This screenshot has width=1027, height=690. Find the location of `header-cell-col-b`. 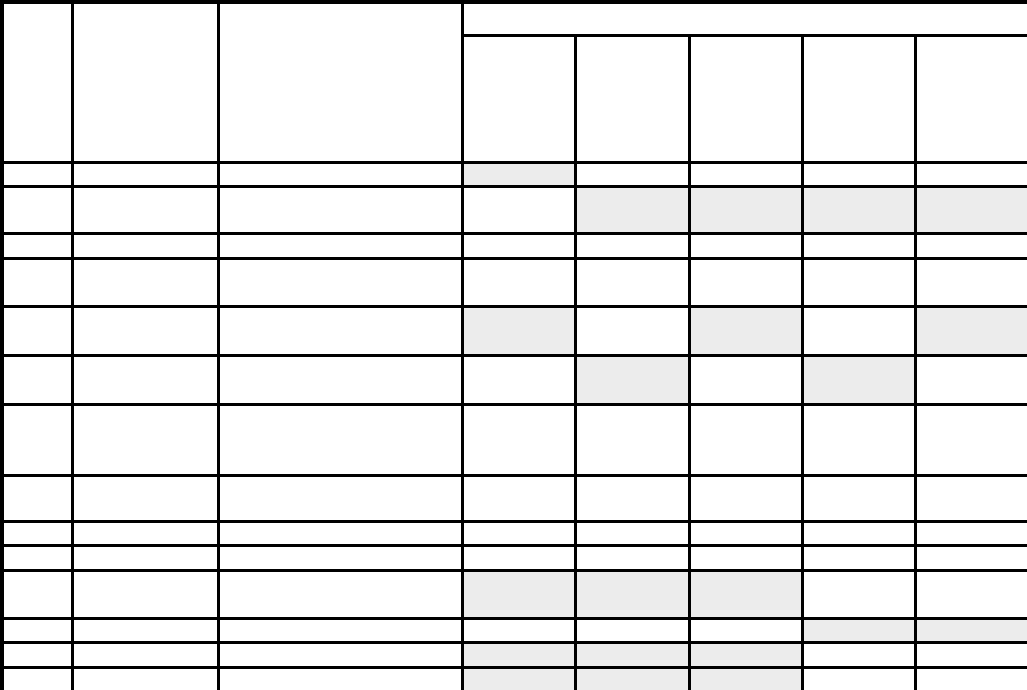

header-cell-col-b is located at coordinates (145, 82).